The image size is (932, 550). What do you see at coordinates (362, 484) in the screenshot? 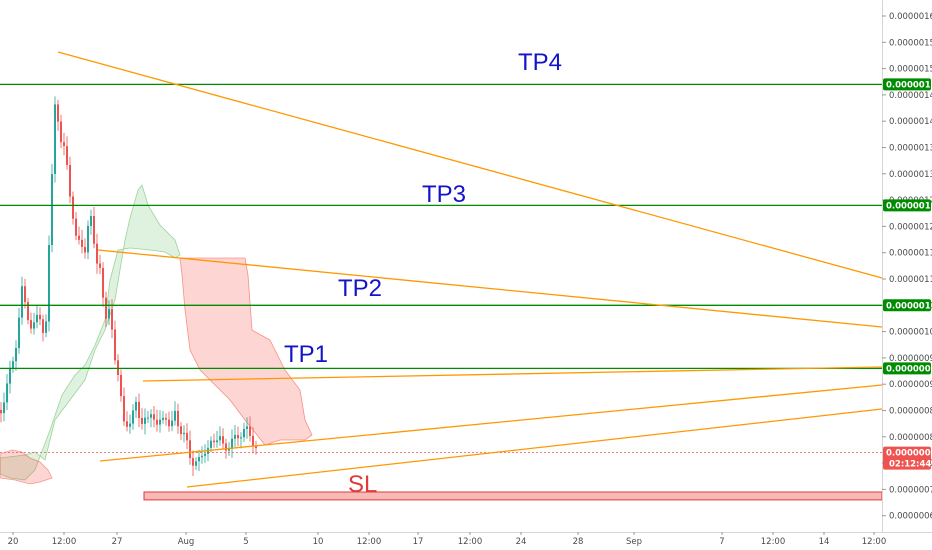
I see `sl-label: SL` at bounding box center [362, 484].